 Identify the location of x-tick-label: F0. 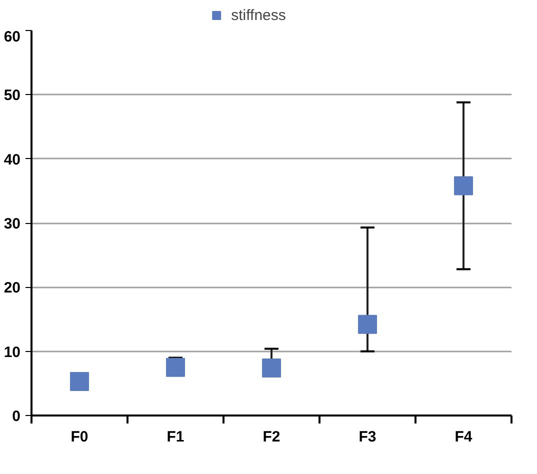
(79, 437).